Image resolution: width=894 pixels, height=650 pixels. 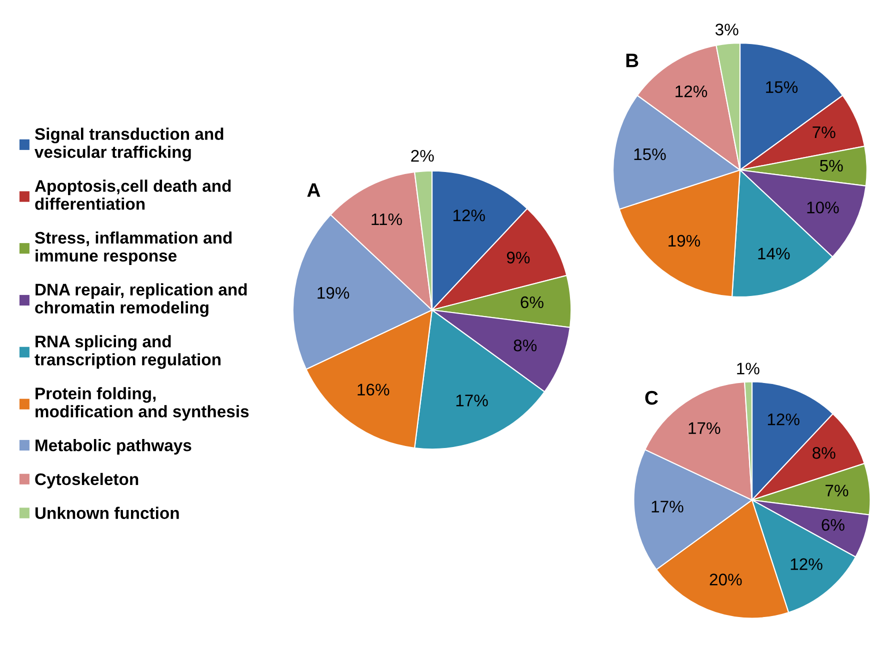 What do you see at coordinates (86, 480) in the screenshot?
I see `legend-label: Cytoskeleton` at bounding box center [86, 480].